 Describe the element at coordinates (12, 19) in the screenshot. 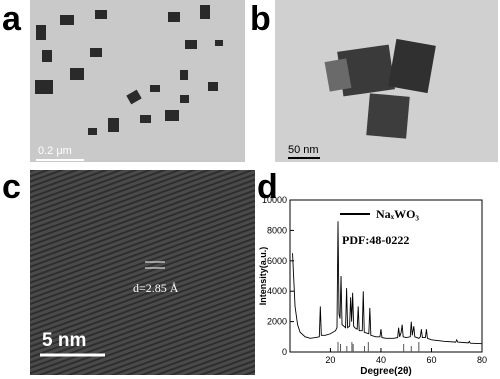

I see `panel-label: a` at that location.